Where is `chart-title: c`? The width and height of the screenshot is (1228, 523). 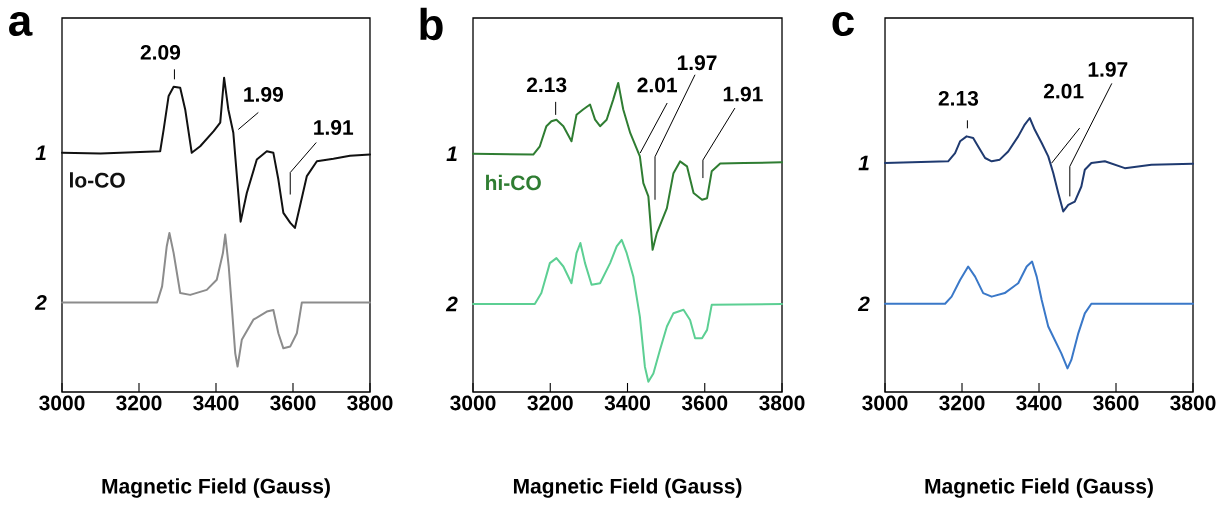
chart-title: c is located at coordinates (843, 24).